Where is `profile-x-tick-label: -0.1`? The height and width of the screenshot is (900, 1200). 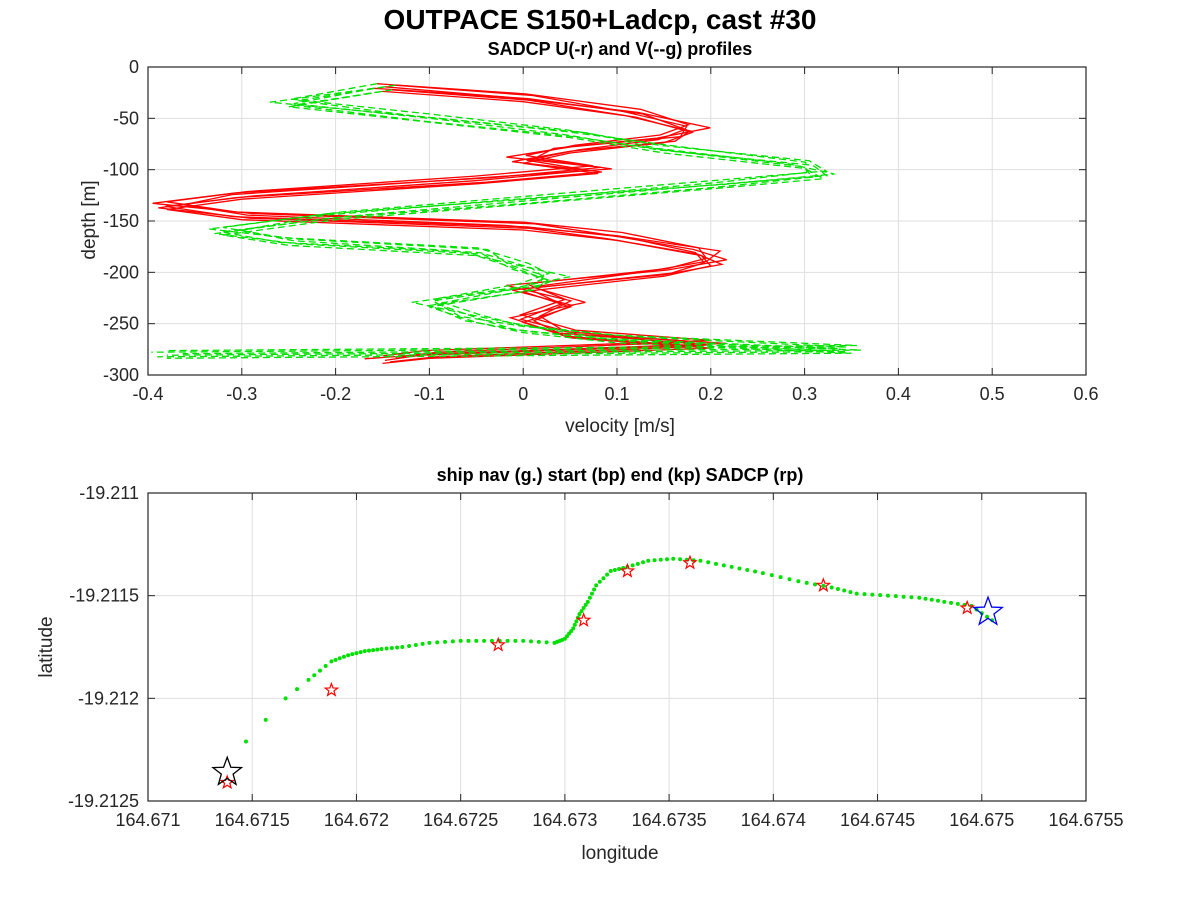 profile-x-tick-label: -0.1 is located at coordinates (429, 394).